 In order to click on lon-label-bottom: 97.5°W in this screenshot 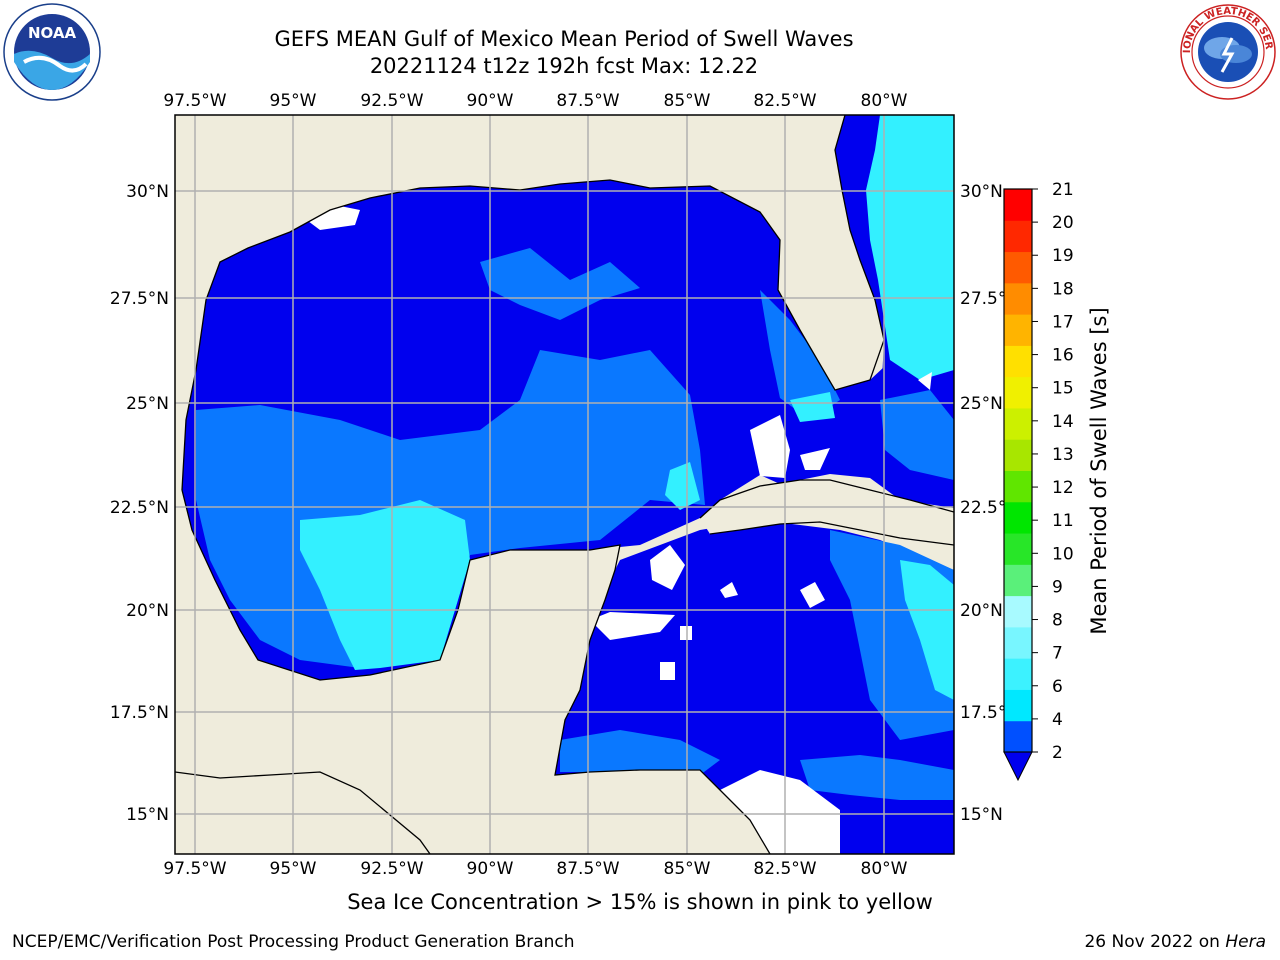, I will do `click(194, 869)`.